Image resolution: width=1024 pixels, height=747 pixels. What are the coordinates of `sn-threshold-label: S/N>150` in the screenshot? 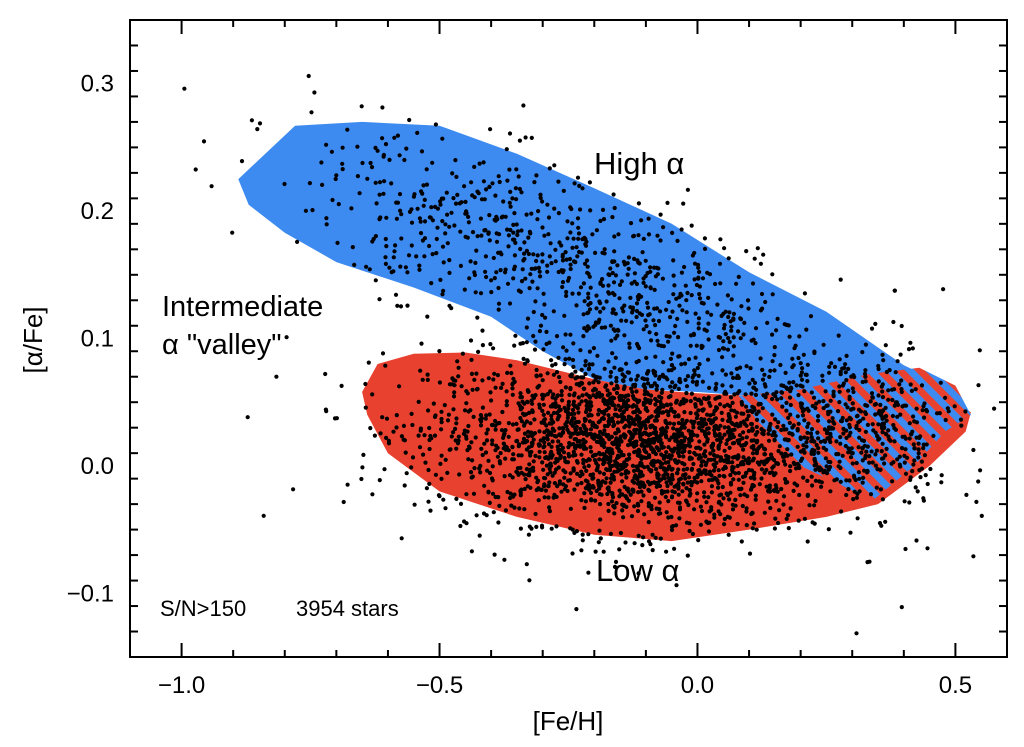 It's located at (203, 608).